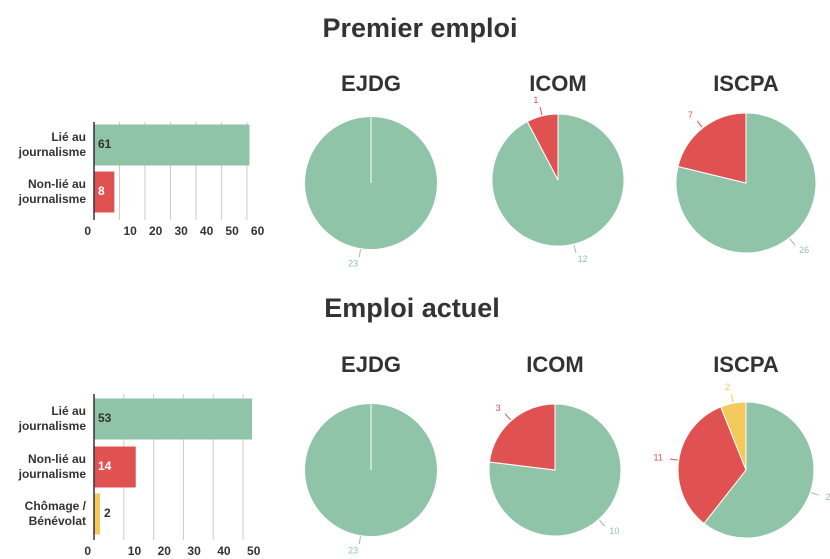 This screenshot has width=830, height=559. What do you see at coordinates (804, 250) in the screenshot?
I see `data-label: 26` at bounding box center [804, 250].